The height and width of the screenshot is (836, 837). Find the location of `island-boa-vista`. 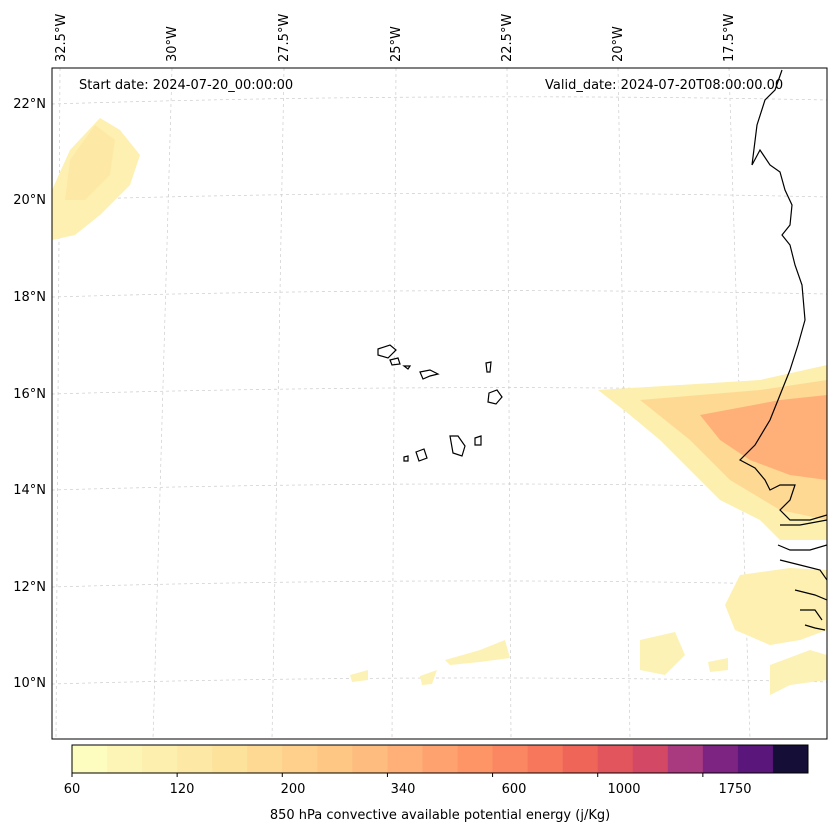

island-boa-vista is located at coordinates (495, 397).